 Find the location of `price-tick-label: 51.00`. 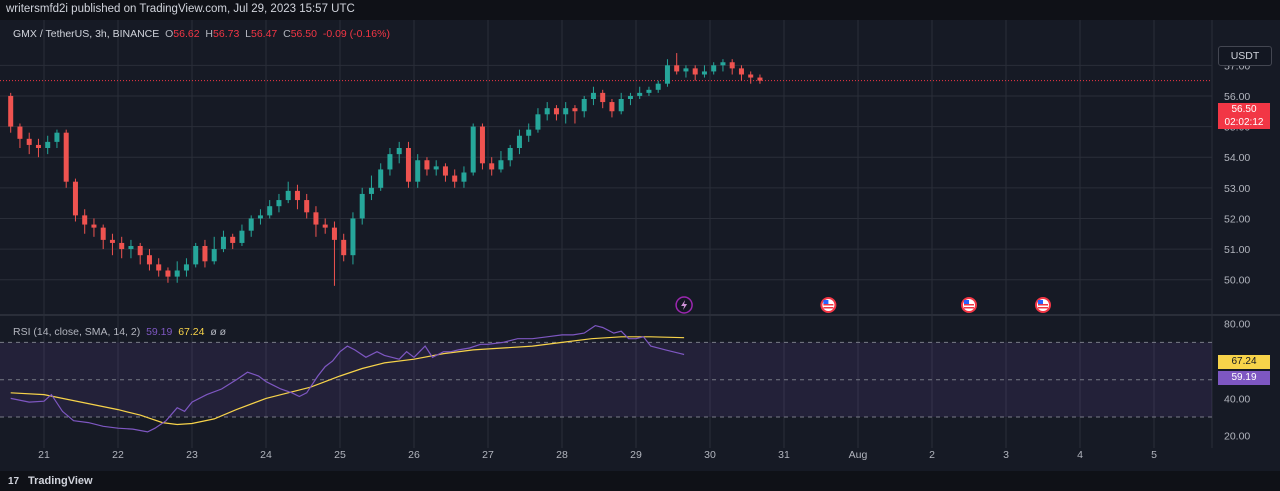

price-tick-label: 51.00 is located at coordinates (1237, 250).